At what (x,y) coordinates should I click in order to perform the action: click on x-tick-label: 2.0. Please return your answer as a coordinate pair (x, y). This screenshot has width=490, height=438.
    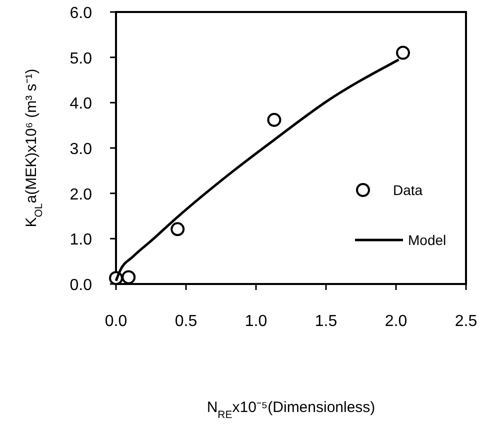
    Looking at the image, I should click on (396, 321).